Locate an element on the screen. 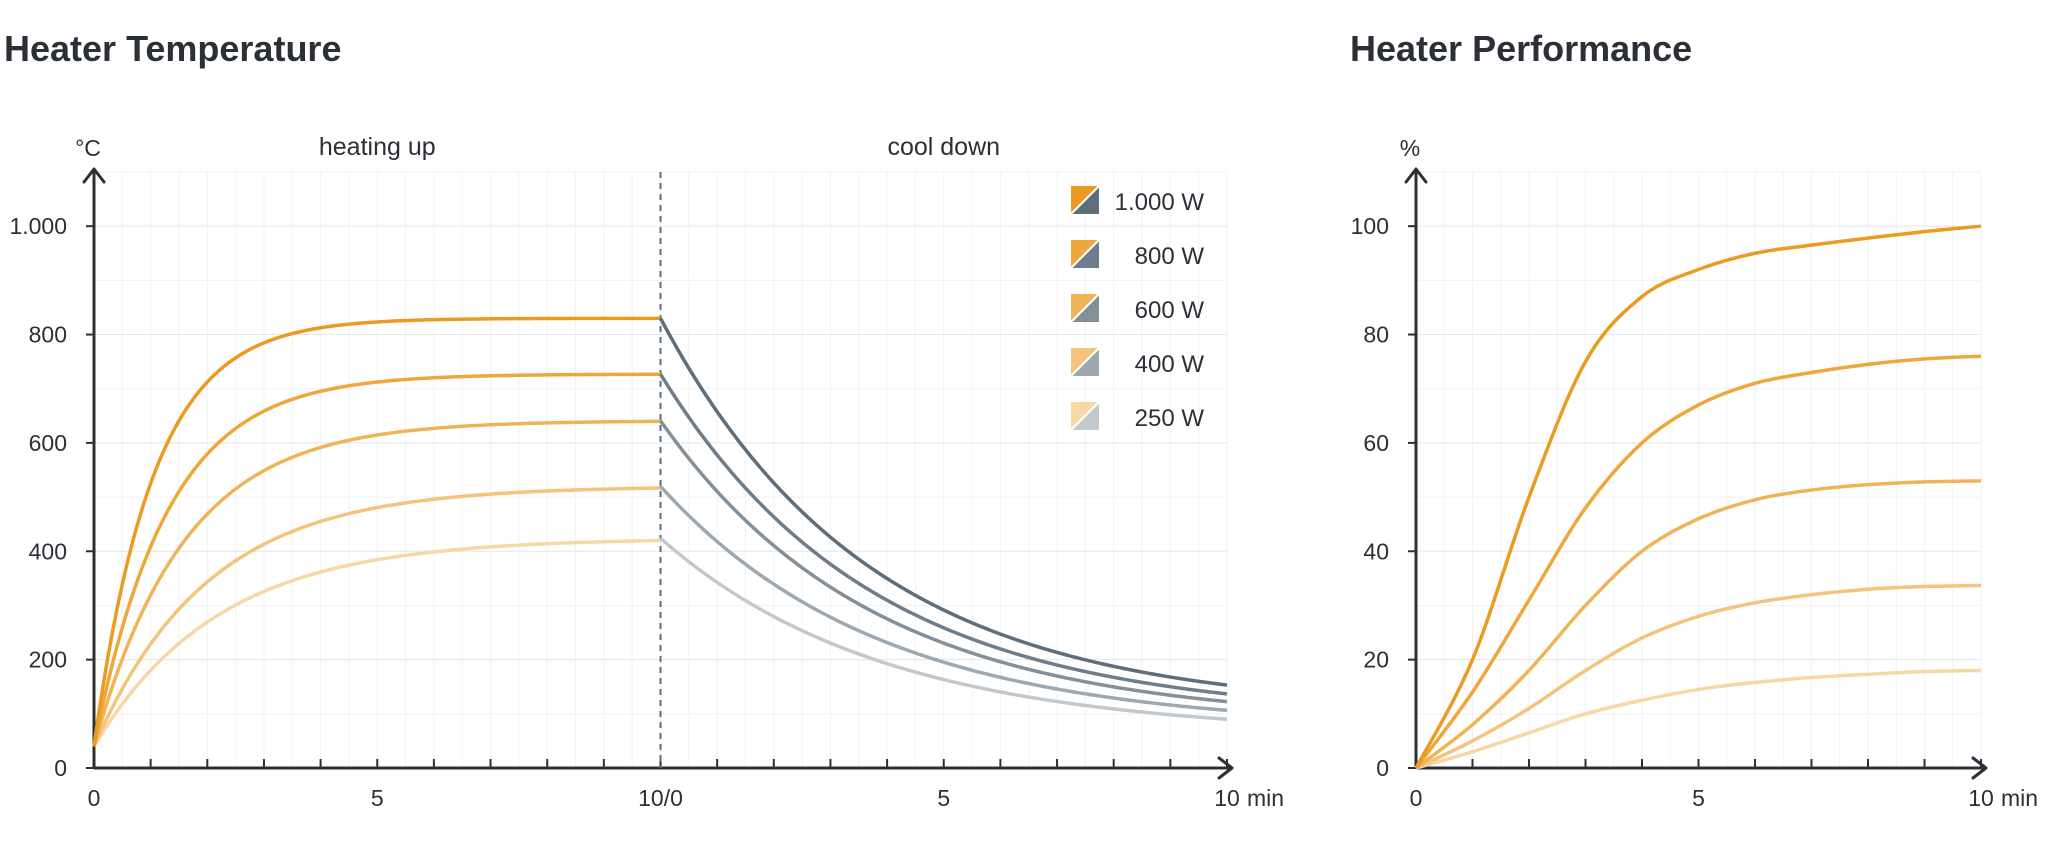  heating-line-800w is located at coordinates (376, 559).